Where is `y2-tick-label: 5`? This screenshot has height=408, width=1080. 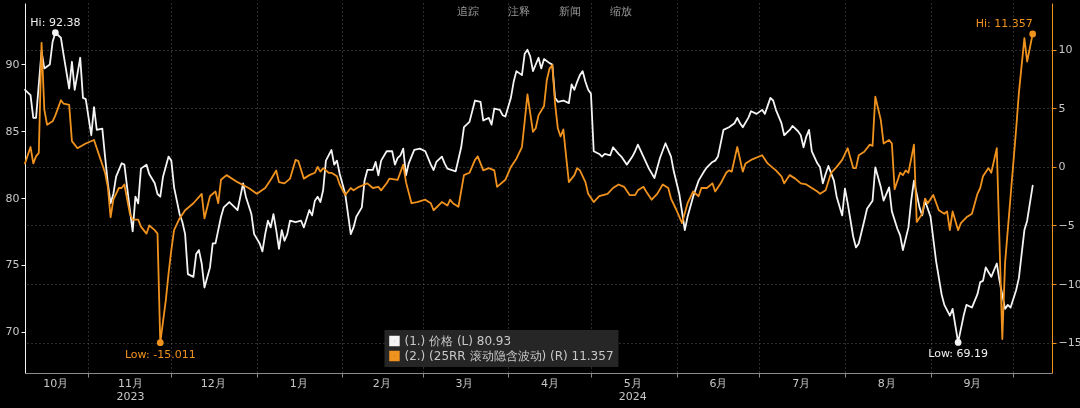
y2-tick-label: 5 is located at coordinates (1062, 108).